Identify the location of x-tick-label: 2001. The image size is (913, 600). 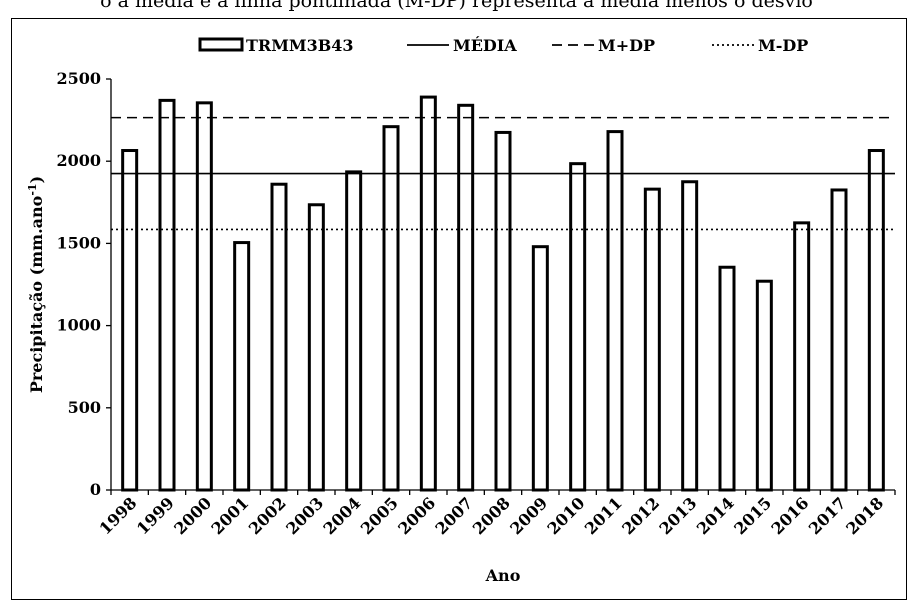
(230, 515).